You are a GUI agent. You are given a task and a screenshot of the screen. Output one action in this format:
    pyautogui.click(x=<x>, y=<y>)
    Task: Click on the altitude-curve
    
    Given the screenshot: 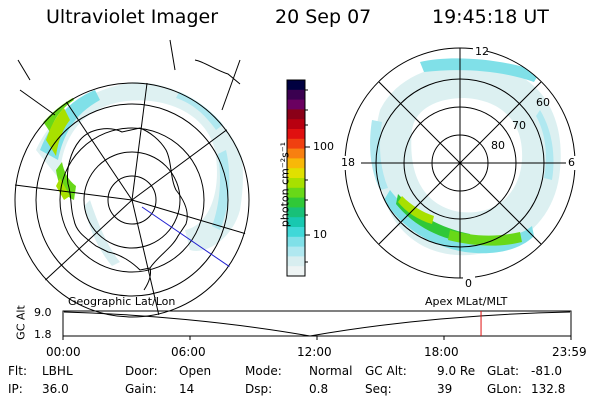 What is the action you would take?
    pyautogui.click(x=317, y=324)
    